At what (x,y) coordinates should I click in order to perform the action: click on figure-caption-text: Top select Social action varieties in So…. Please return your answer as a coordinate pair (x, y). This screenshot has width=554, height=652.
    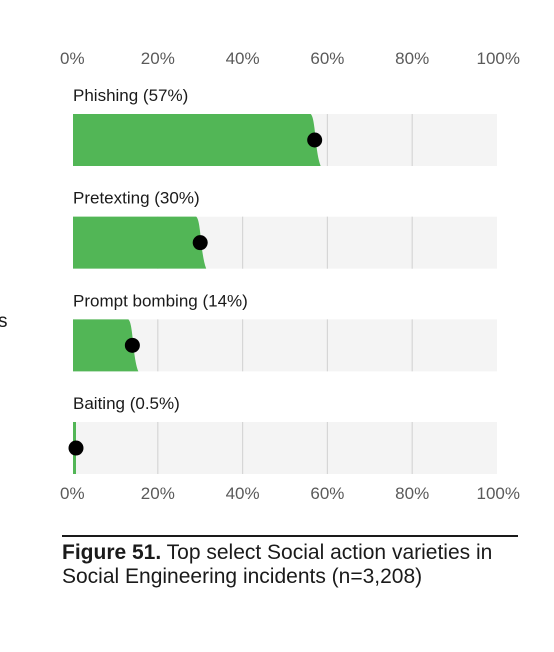
    Looking at the image, I should click on (277, 564).